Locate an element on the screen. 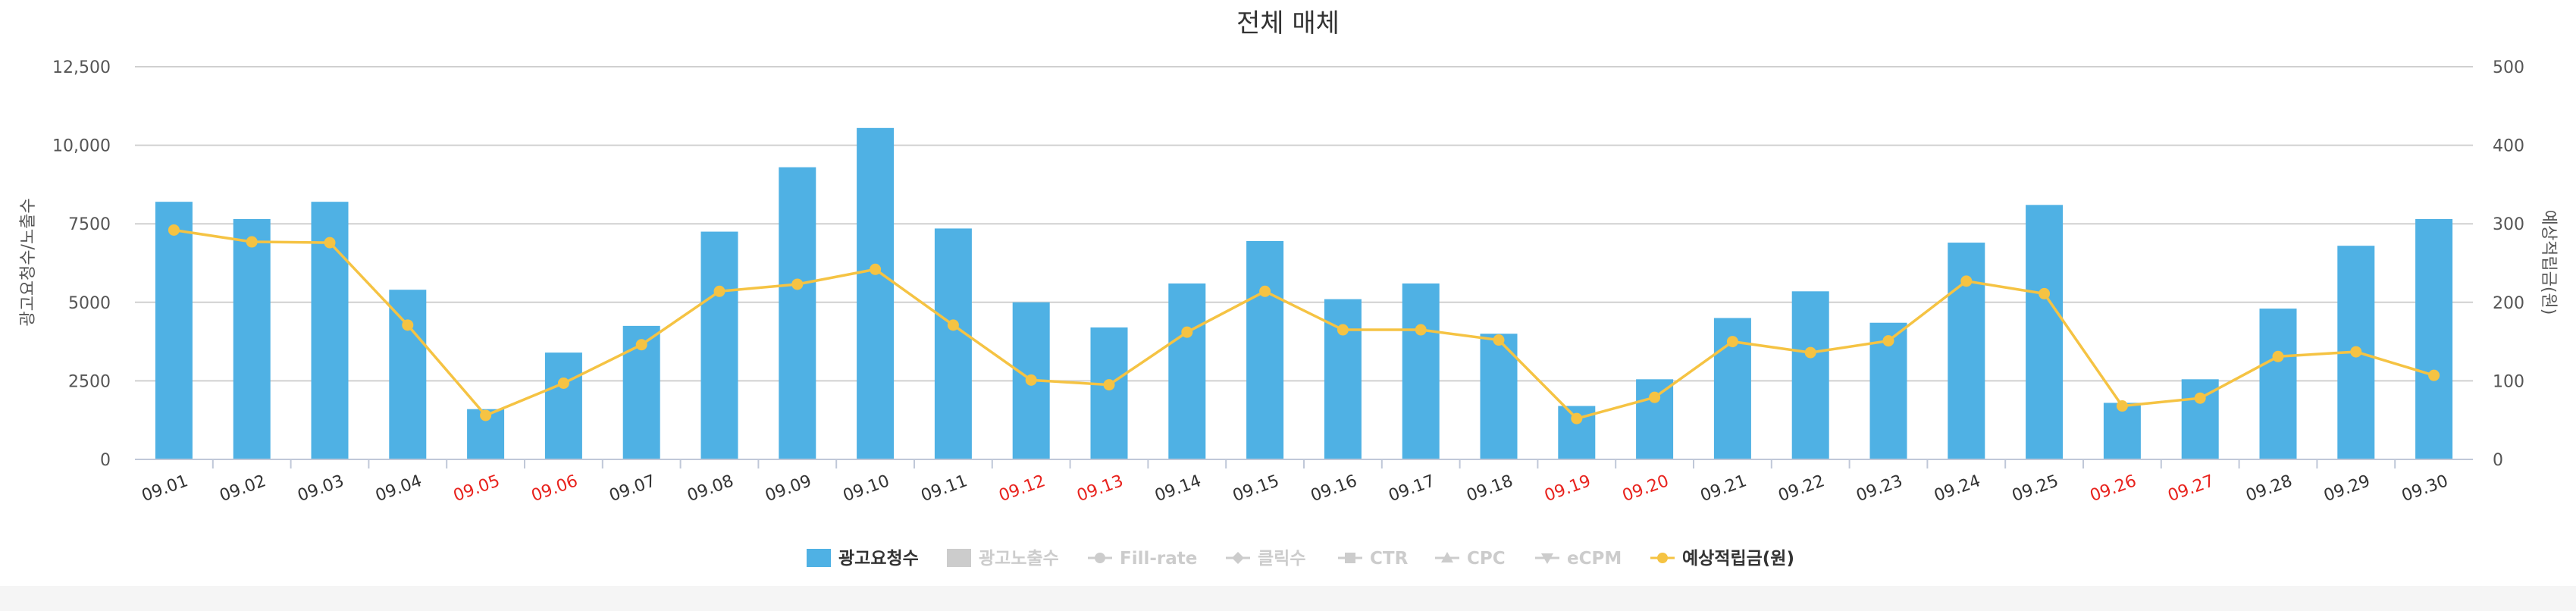 Image resolution: width=2576 pixels, height=611 pixels. y-left-tick-label: 0 is located at coordinates (106, 460).